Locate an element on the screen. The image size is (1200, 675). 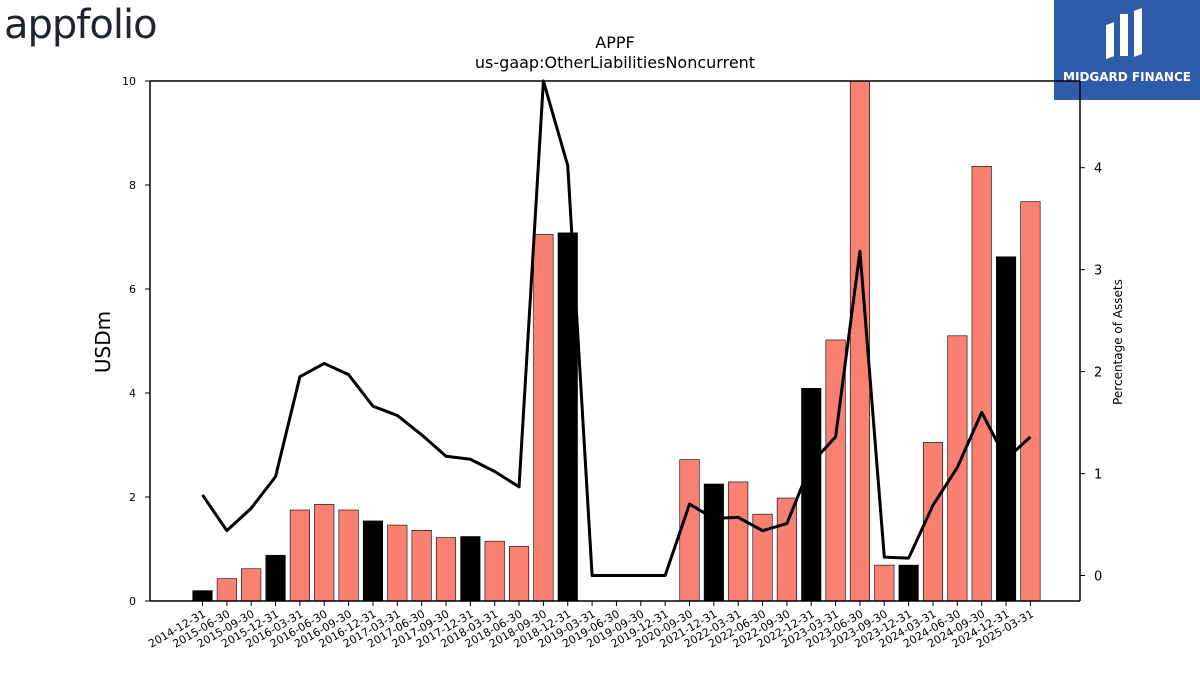
y-tick-label: 2 is located at coordinates (132, 497).